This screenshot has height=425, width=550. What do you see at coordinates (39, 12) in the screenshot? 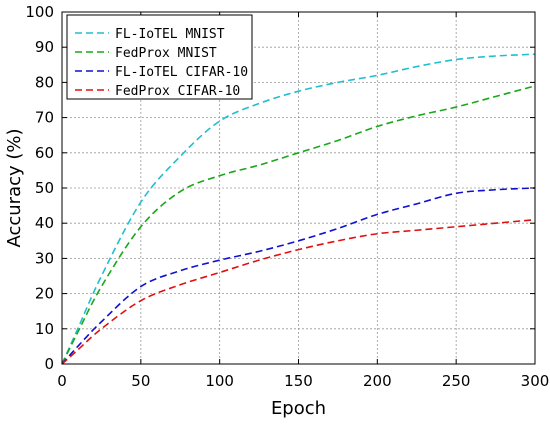
I see `y-tick-label: 100` at bounding box center [39, 12].